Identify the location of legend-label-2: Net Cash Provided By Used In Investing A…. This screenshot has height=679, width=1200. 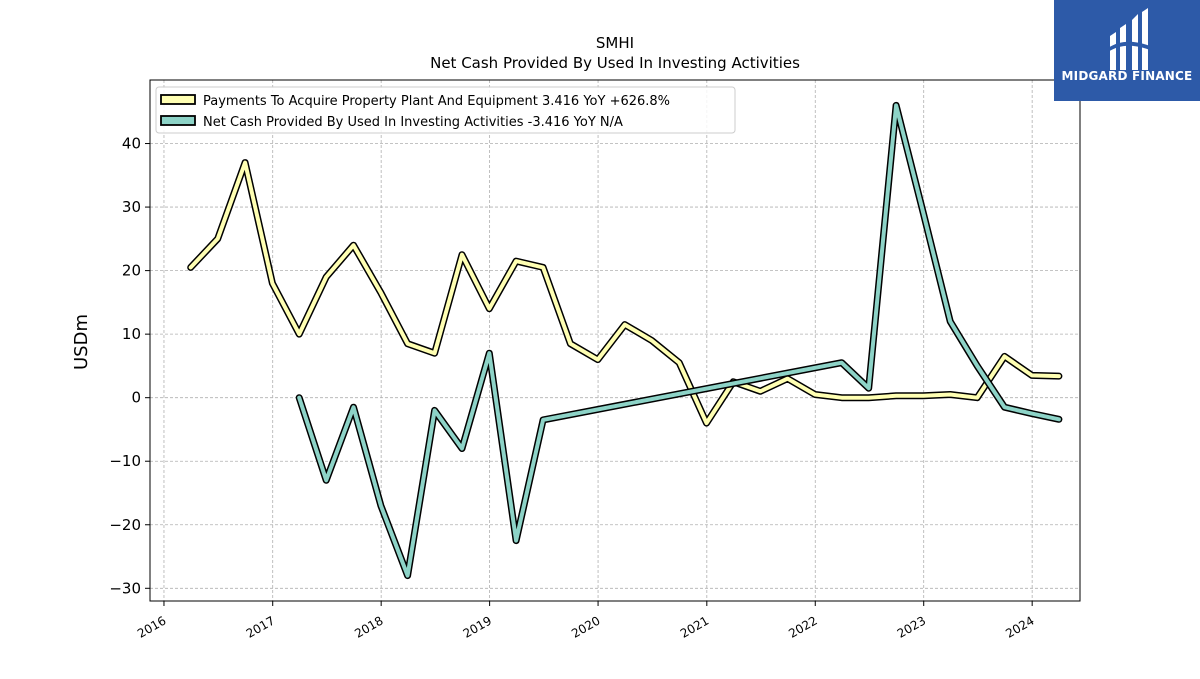
(413, 122).